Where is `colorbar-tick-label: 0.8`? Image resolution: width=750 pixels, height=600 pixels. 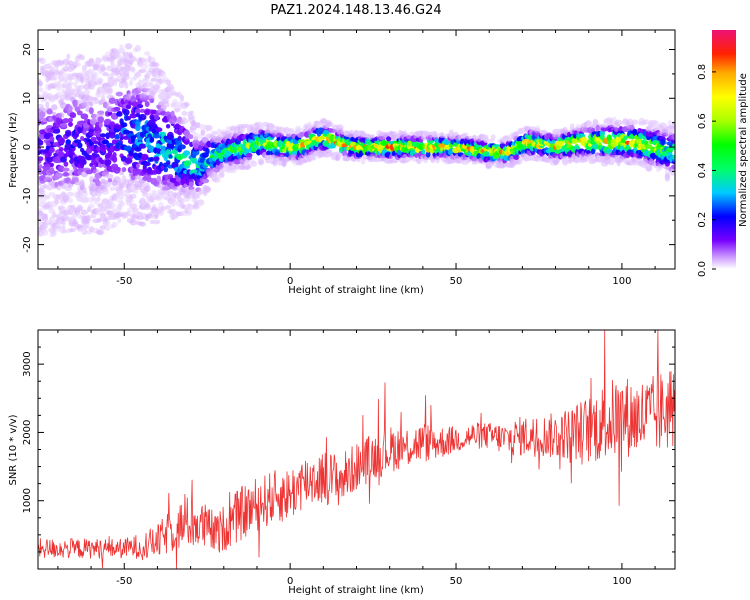 colorbar-tick-label: 0.8 is located at coordinates (702, 72).